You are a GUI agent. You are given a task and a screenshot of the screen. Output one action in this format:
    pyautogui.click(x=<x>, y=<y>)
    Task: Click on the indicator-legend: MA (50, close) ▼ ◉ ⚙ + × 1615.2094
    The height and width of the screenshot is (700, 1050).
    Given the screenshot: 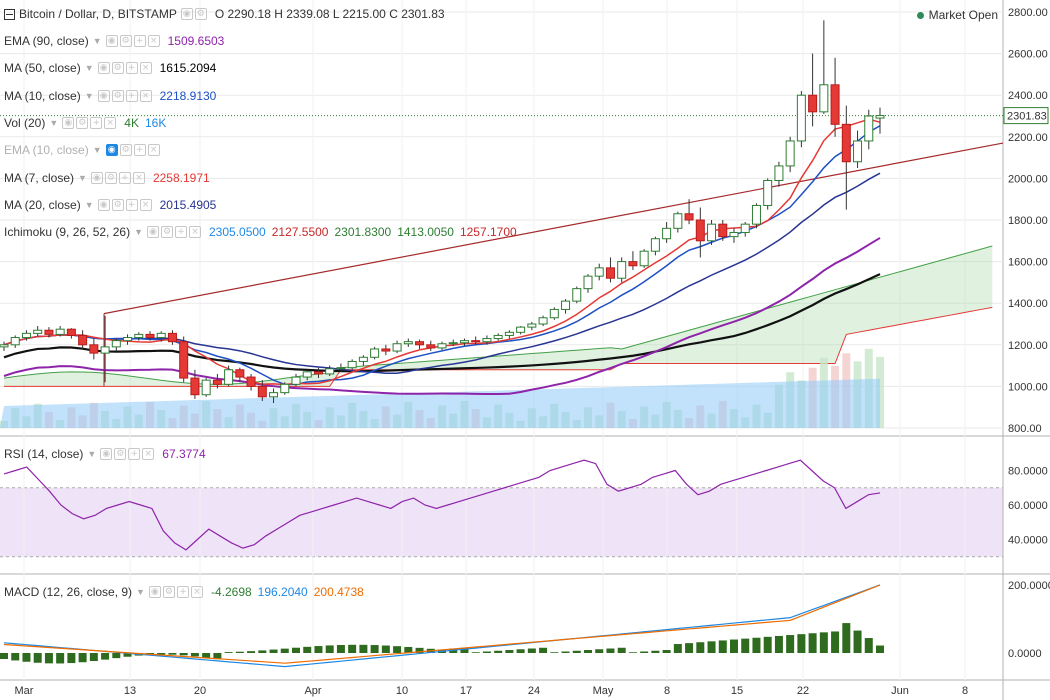 What is the action you would take?
    pyautogui.click(x=113, y=68)
    